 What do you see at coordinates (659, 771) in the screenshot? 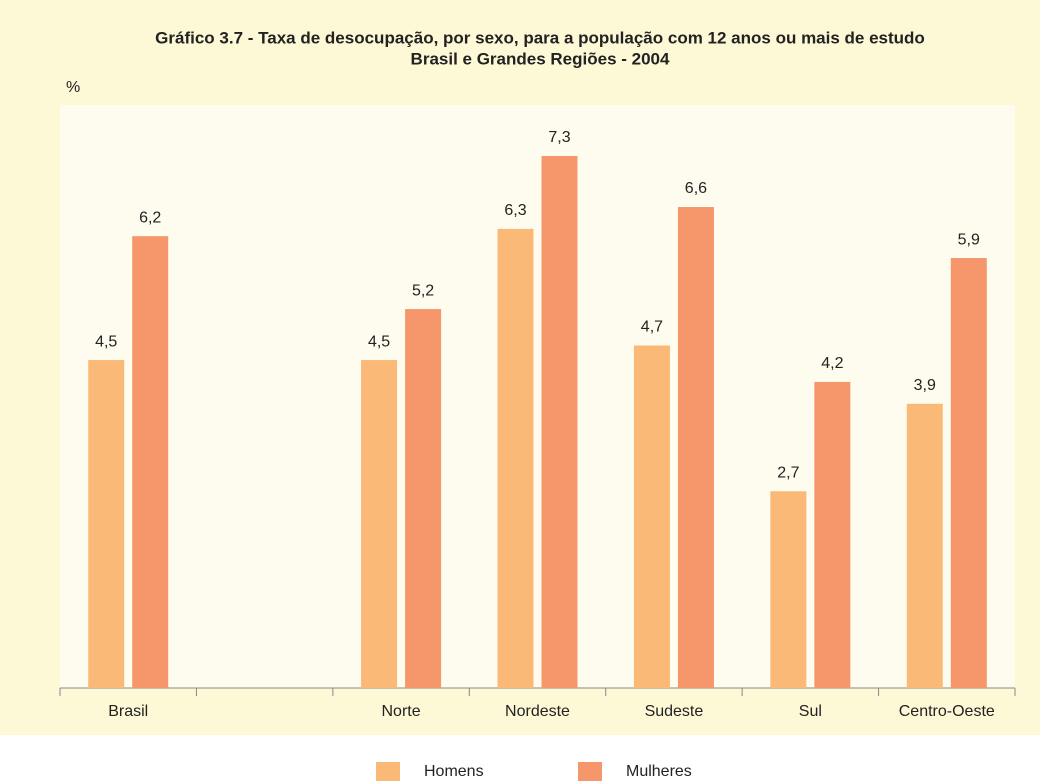
I see `legend-label: Mulheres` at bounding box center [659, 771].